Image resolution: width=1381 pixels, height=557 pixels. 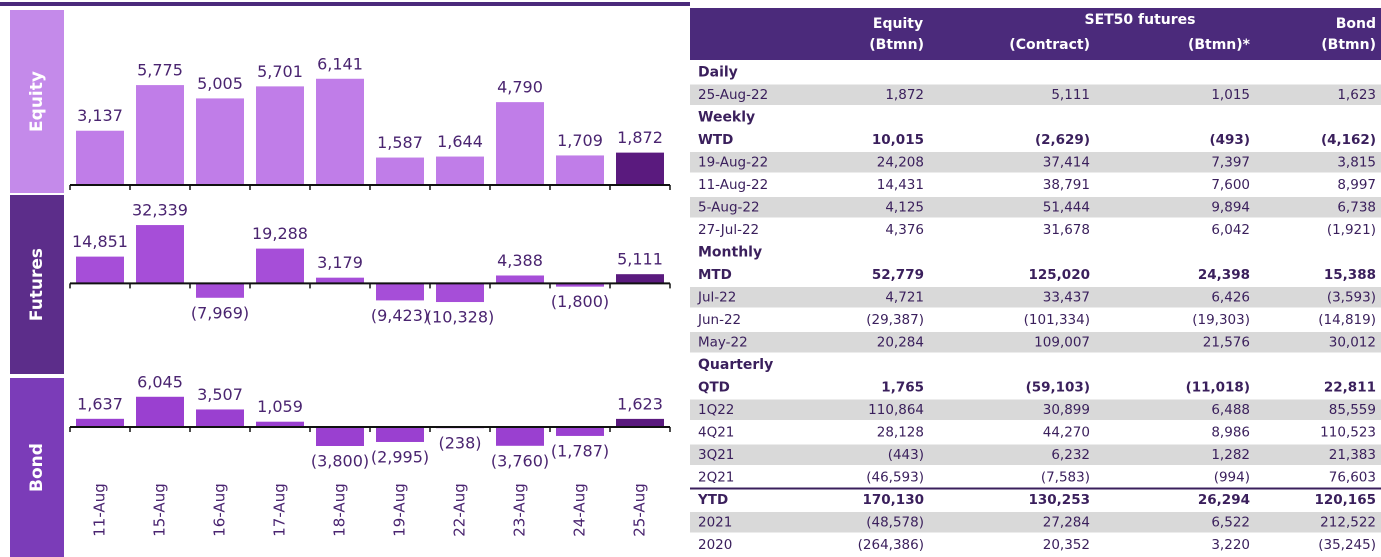 What do you see at coordinates (1350, 387) in the screenshot?
I see `table-cell: 22,811` at bounding box center [1350, 387].